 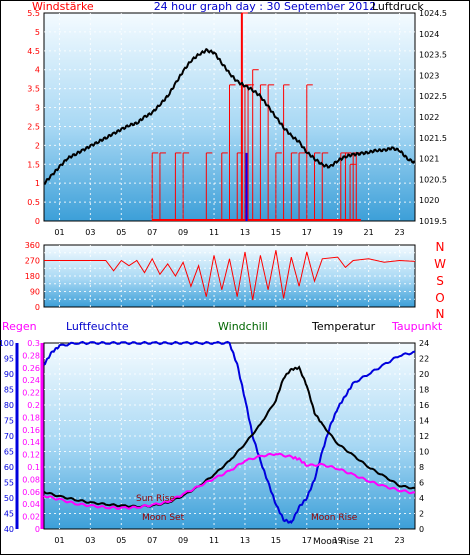 What do you see at coordinates (37, 221) in the screenshot?
I see `wind-tick-label: 0` at bounding box center [37, 221].